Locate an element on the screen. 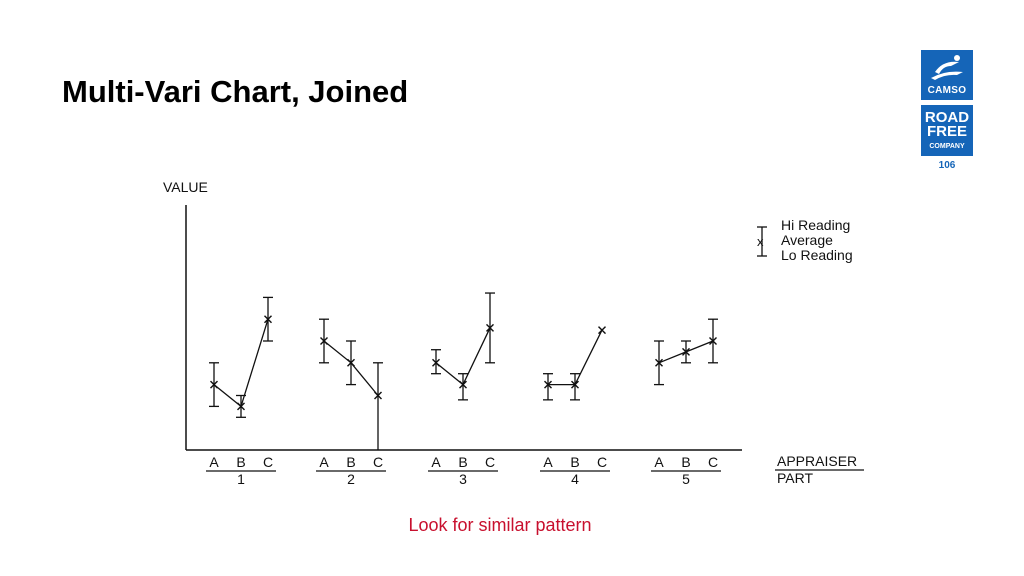 Image resolution: width=1024 pixels, height=576 pixels. camso-brand-text: CAMSO is located at coordinates (947, 90).